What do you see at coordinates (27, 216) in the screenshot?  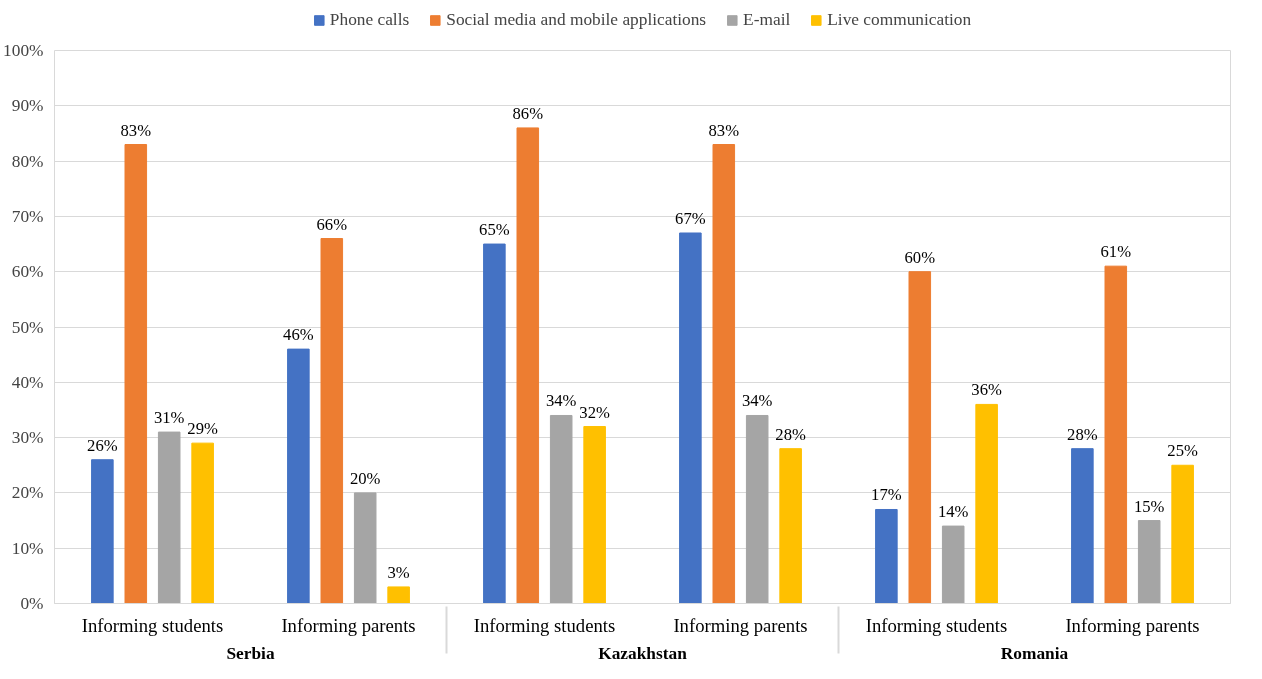 I see `y-tick-label: 70%` at bounding box center [27, 216].